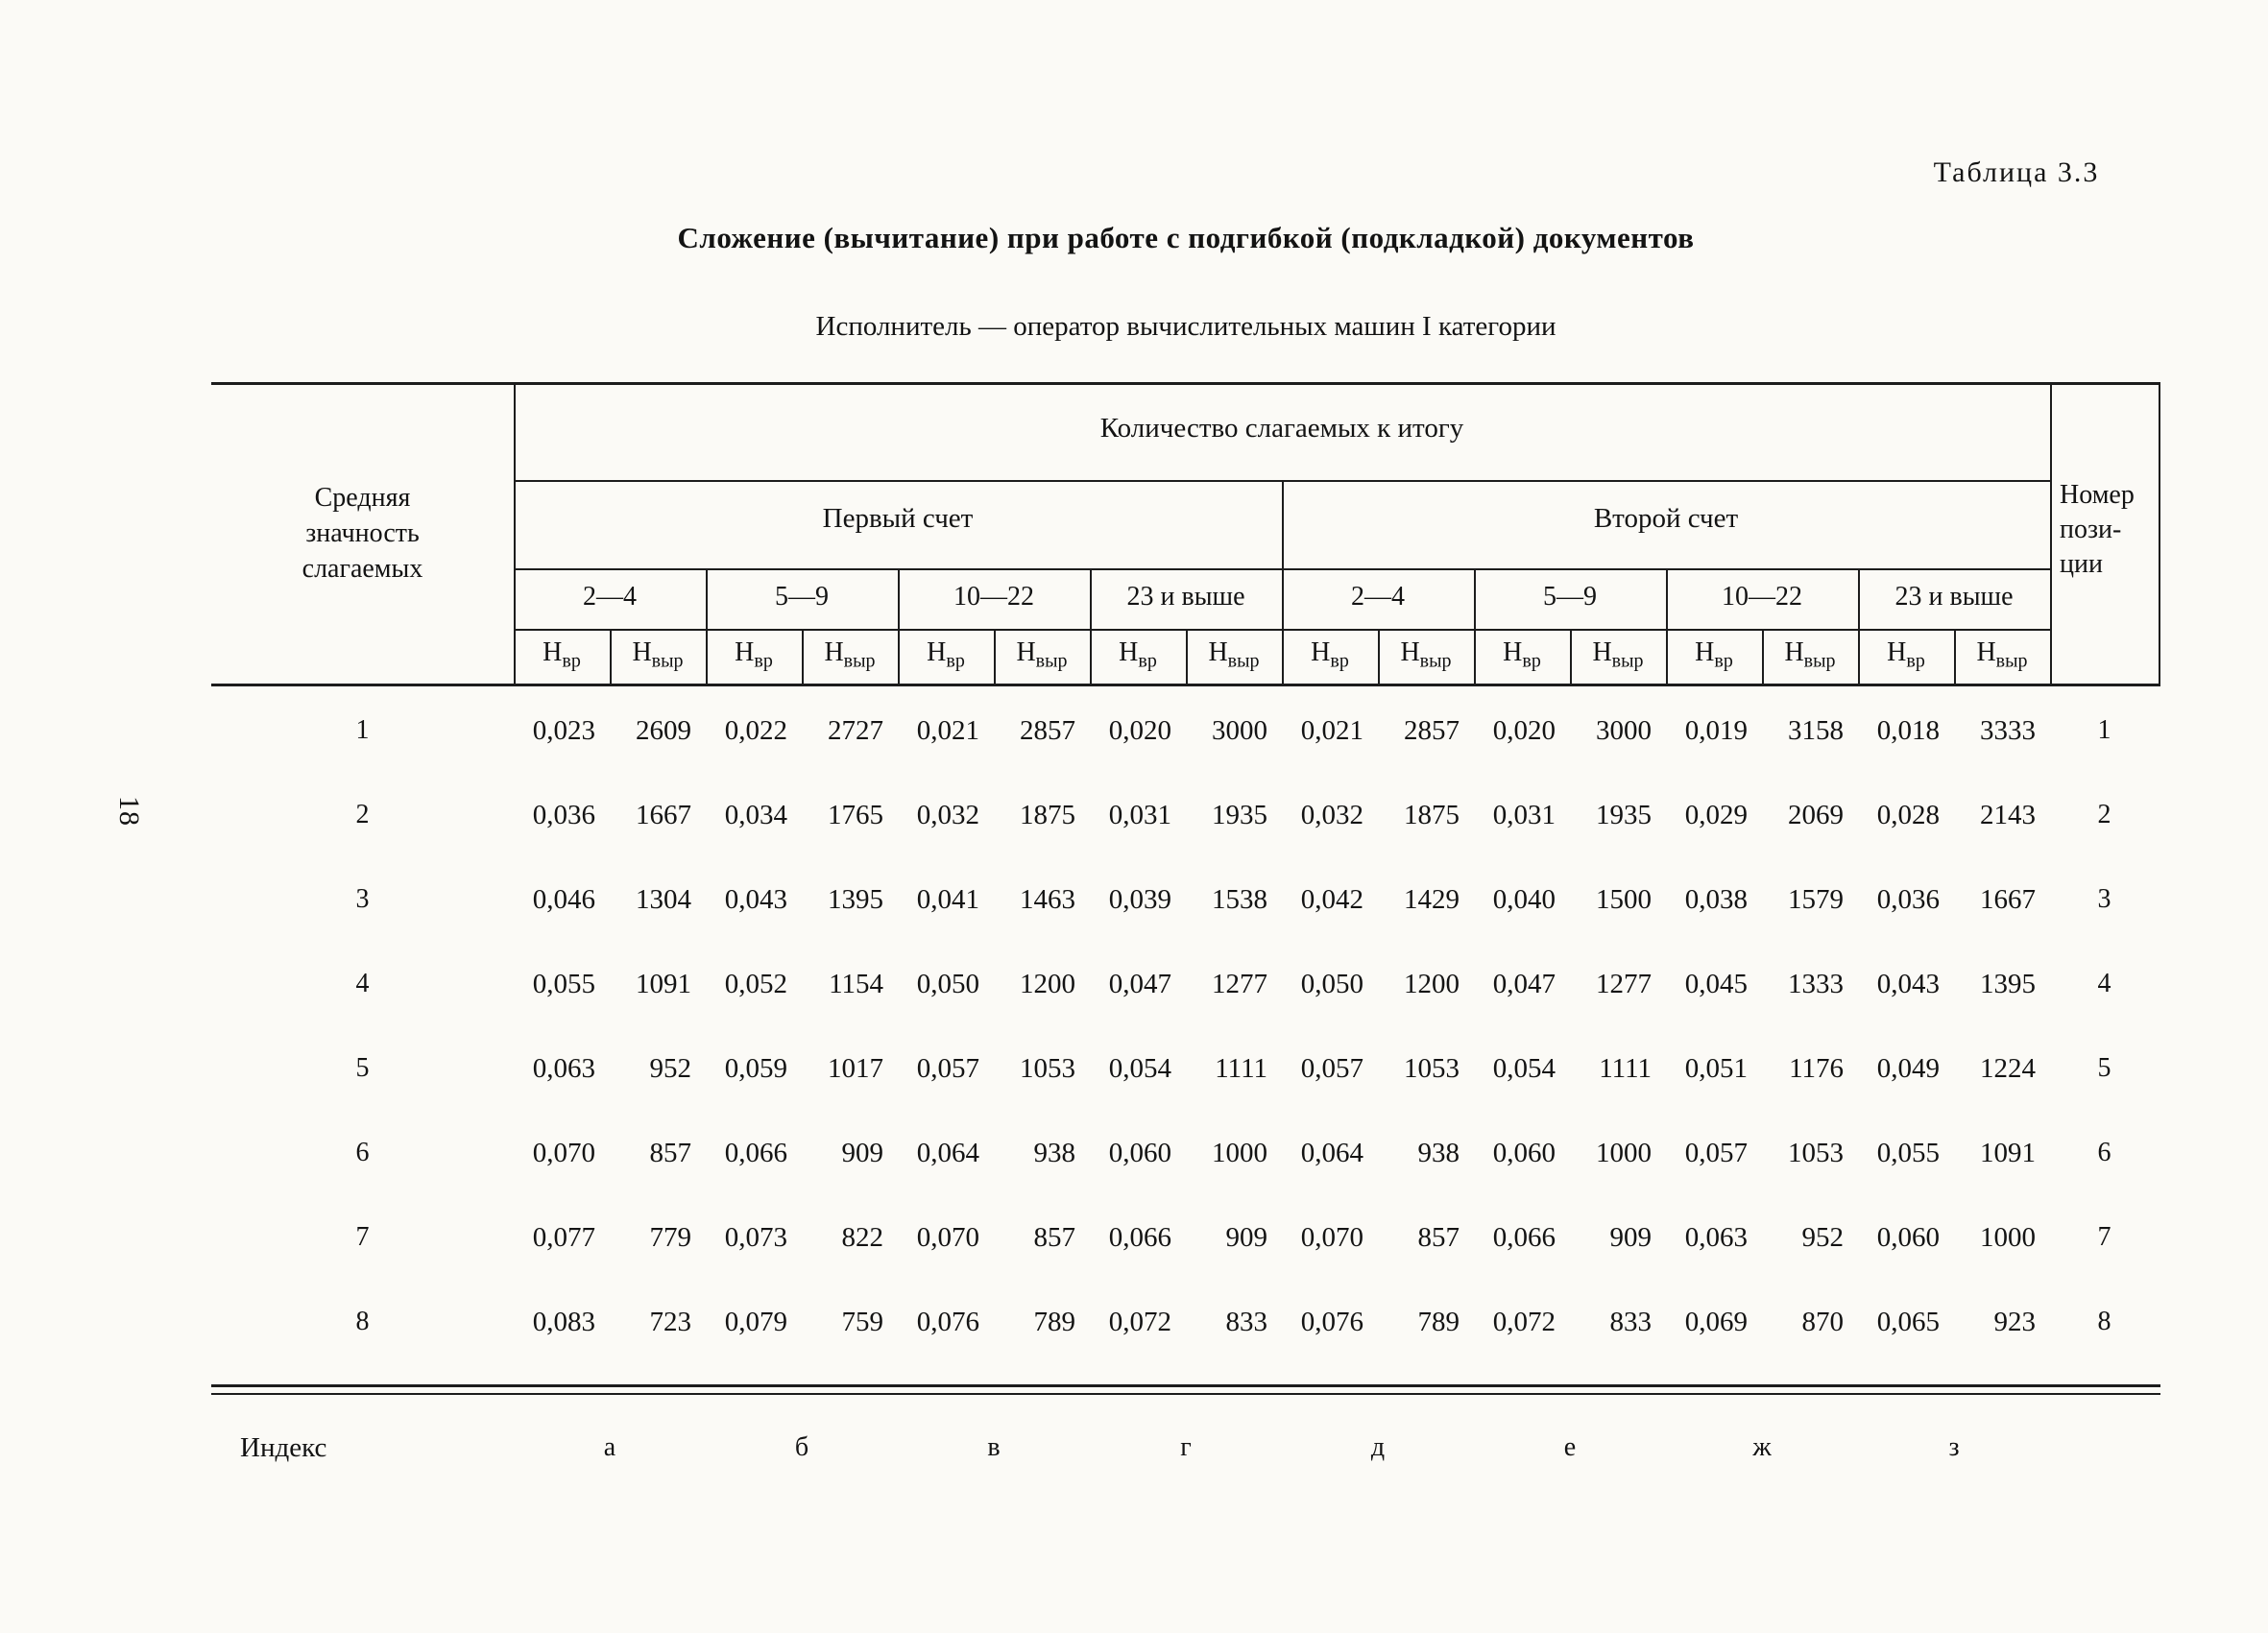  What do you see at coordinates (2104, 1152) in the screenshot?
I see `row-position-number: 6` at bounding box center [2104, 1152].